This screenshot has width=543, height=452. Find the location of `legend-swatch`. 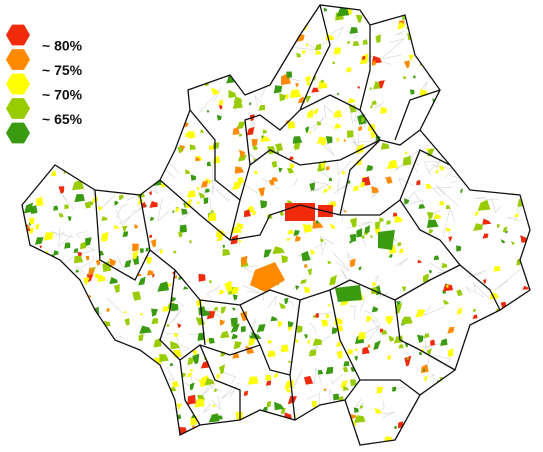

legend-swatch is located at coordinates (18, 84).